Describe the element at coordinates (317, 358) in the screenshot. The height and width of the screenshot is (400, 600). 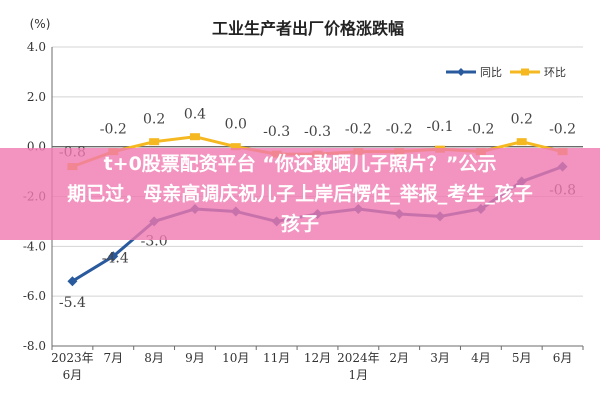
I see `x-tick-label: 12月` at that location.